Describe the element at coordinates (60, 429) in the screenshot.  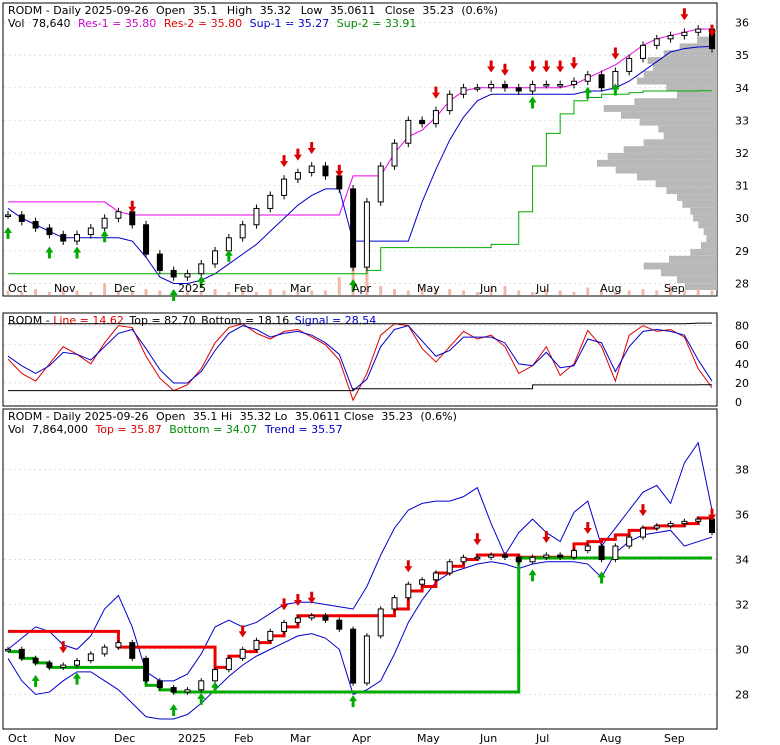
I see `p3-vol: 7,864,000` at that location.